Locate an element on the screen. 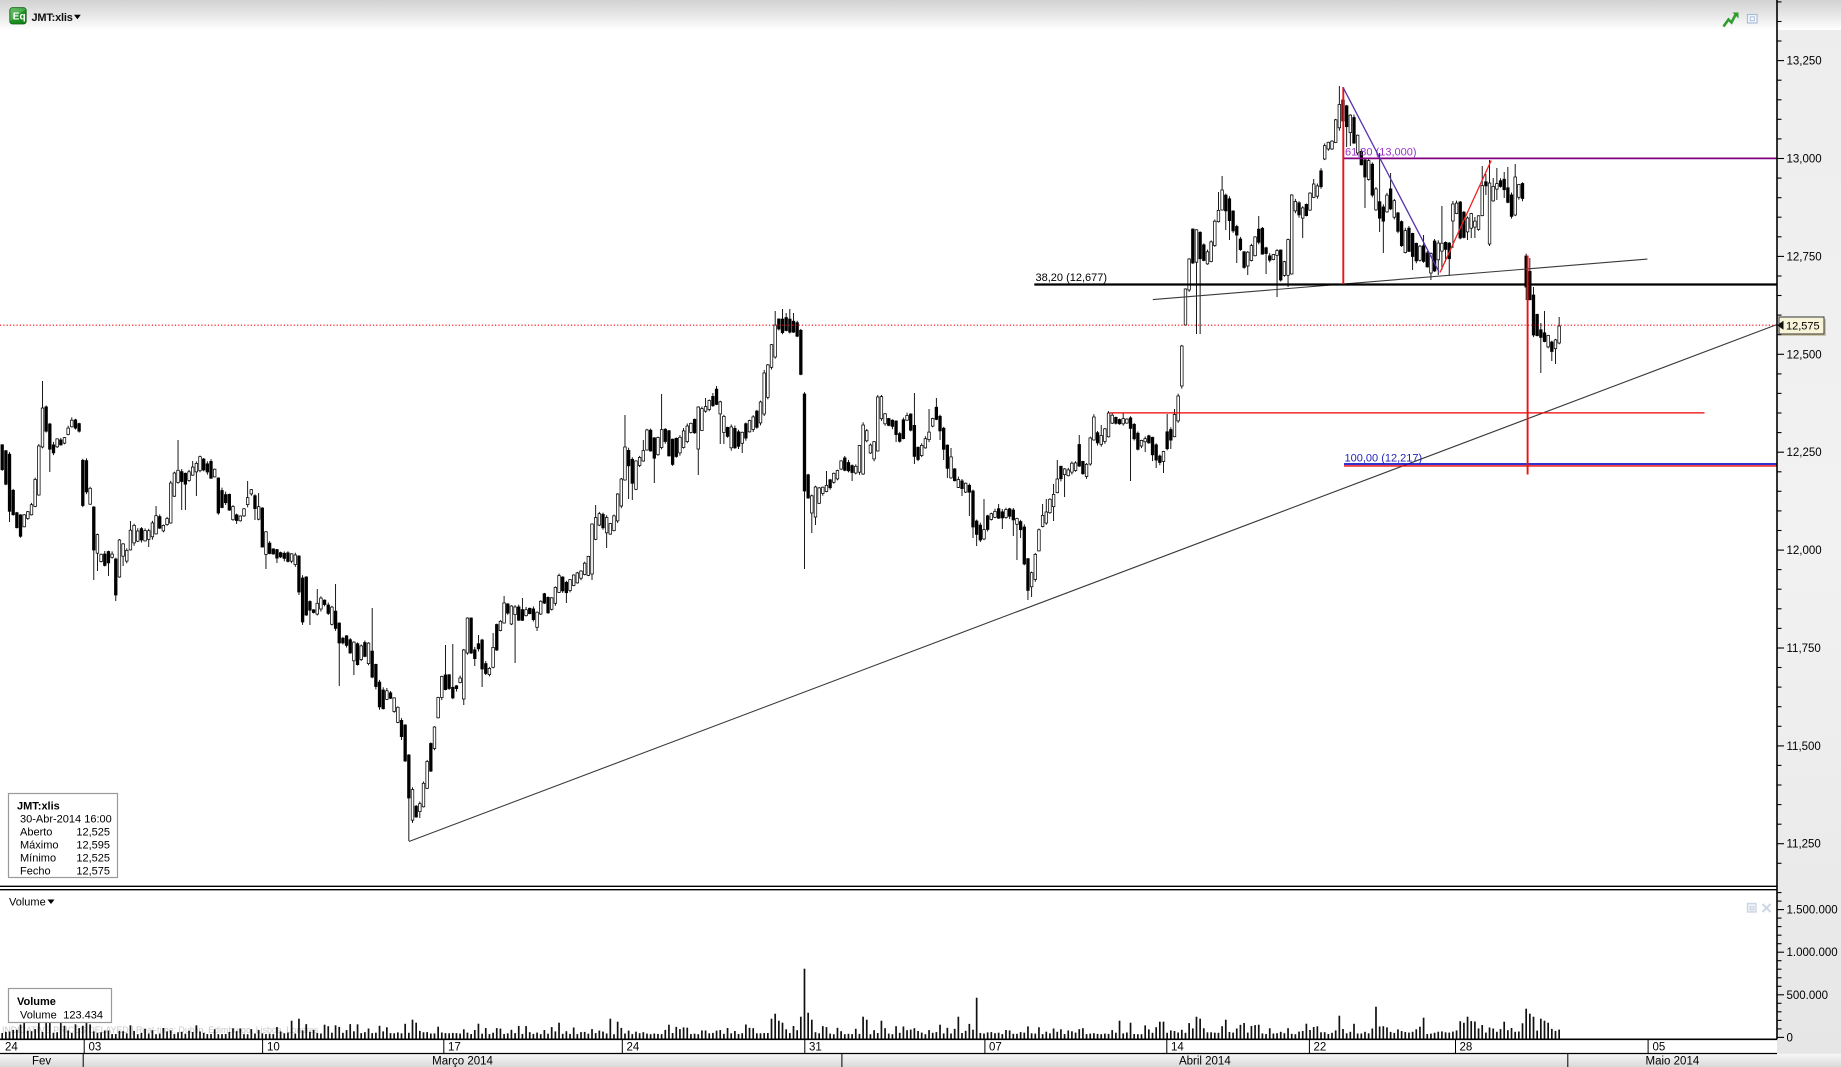 This screenshot has width=1841, height=1067. svg-text: 10 is located at coordinates (273, 1048).